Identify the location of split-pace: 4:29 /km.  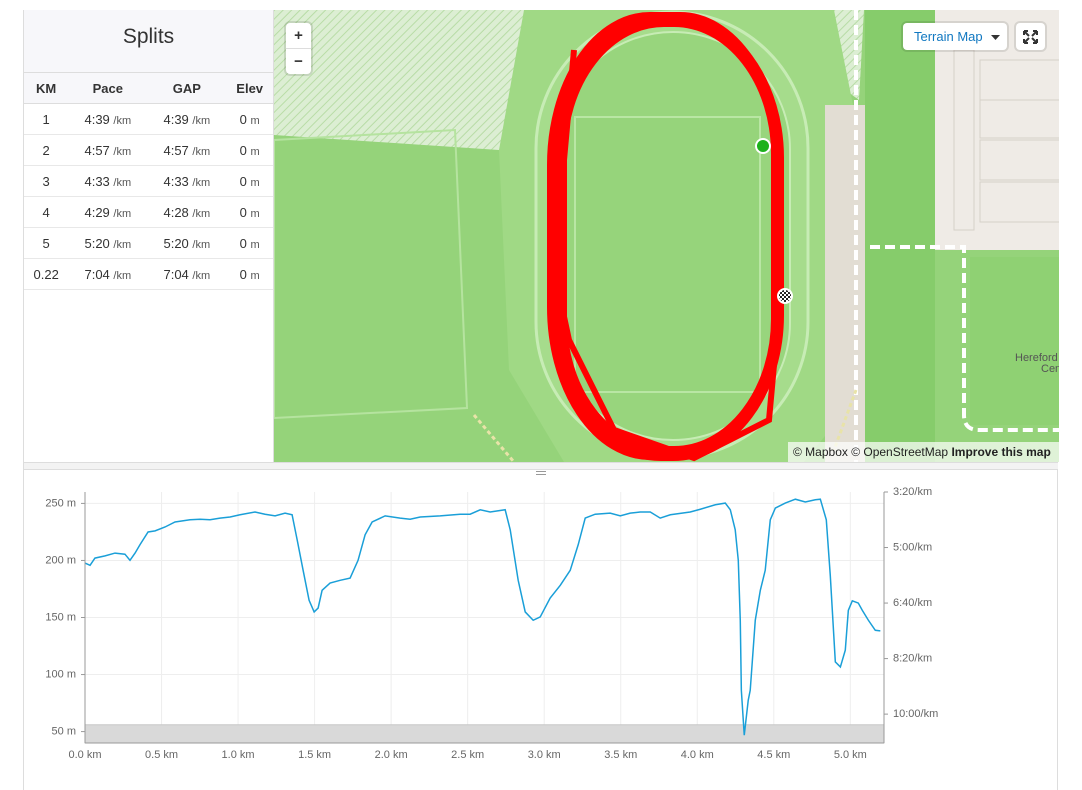
(108, 212).